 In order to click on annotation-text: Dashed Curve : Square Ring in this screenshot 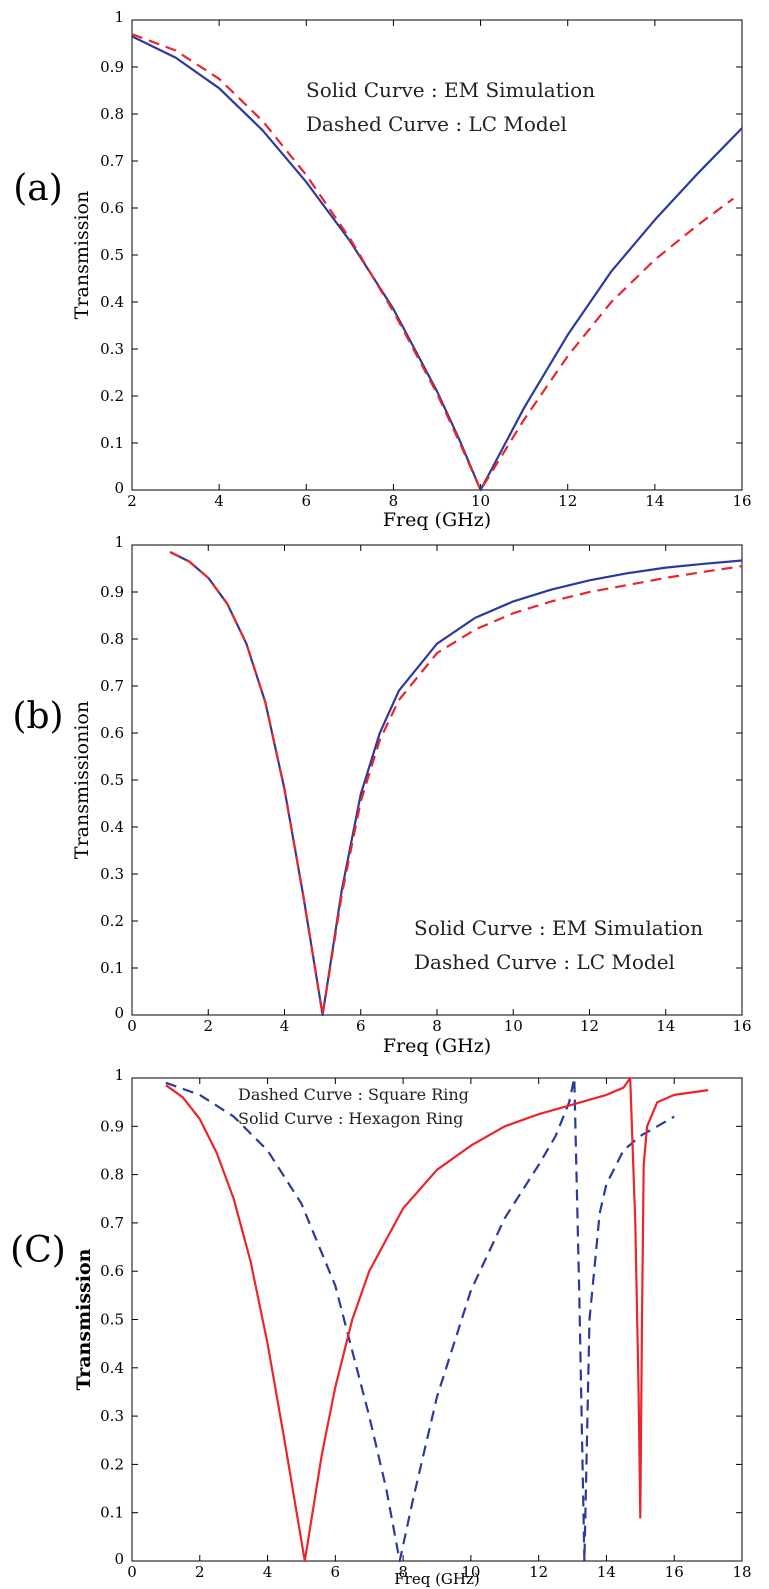, I will do `click(353, 1094)`.